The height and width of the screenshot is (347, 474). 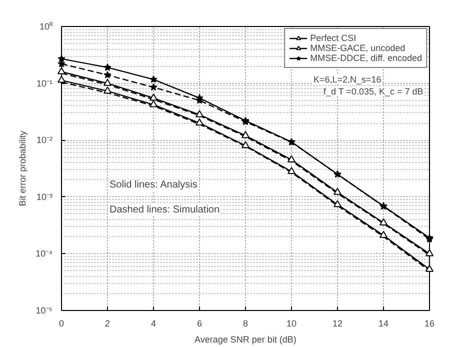 I want to click on y-tick-label: 10⁻³, so click(x=44, y=197).